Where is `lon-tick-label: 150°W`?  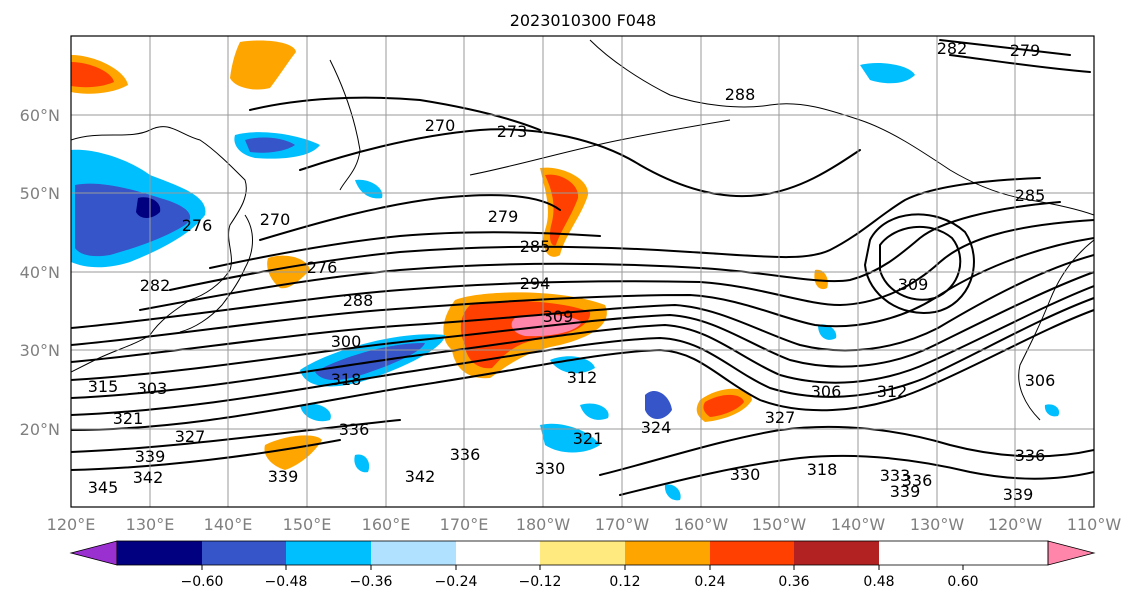
lon-tick-label: 150°W is located at coordinates (779, 524).